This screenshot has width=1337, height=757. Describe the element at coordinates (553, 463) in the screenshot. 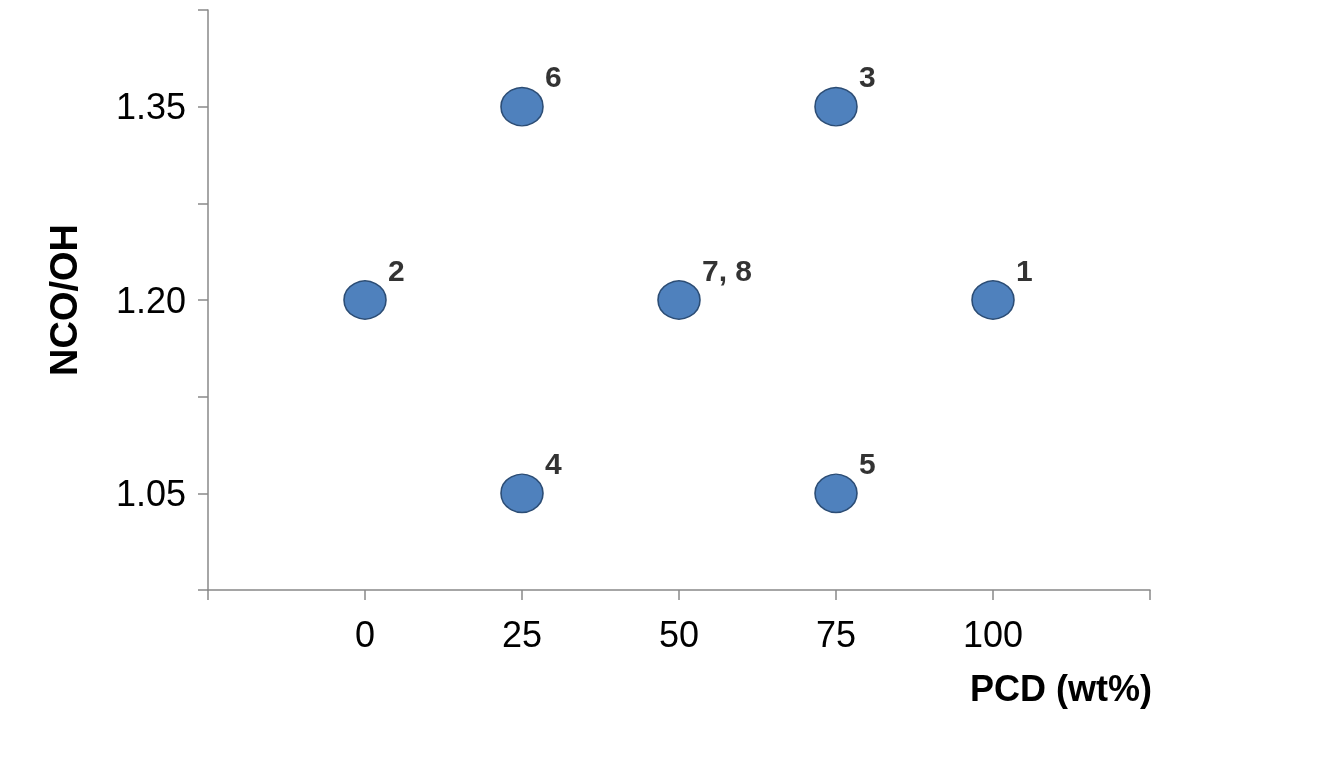

I see `annotation: 4` at that location.